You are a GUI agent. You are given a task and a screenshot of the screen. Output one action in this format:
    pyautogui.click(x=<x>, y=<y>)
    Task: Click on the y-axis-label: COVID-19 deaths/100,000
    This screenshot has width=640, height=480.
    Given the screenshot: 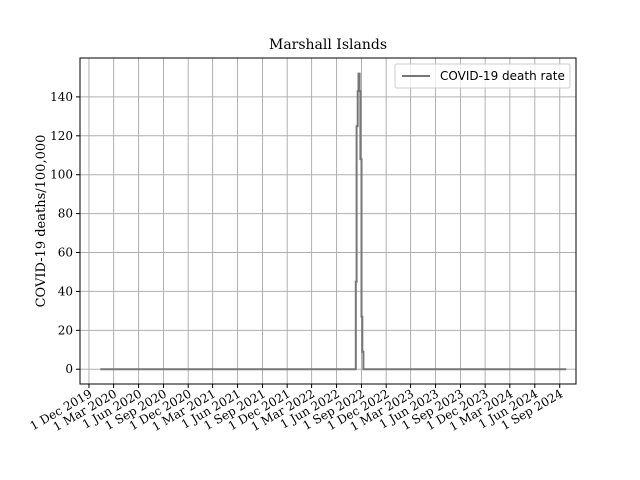 What is the action you would take?
    pyautogui.click(x=41, y=221)
    